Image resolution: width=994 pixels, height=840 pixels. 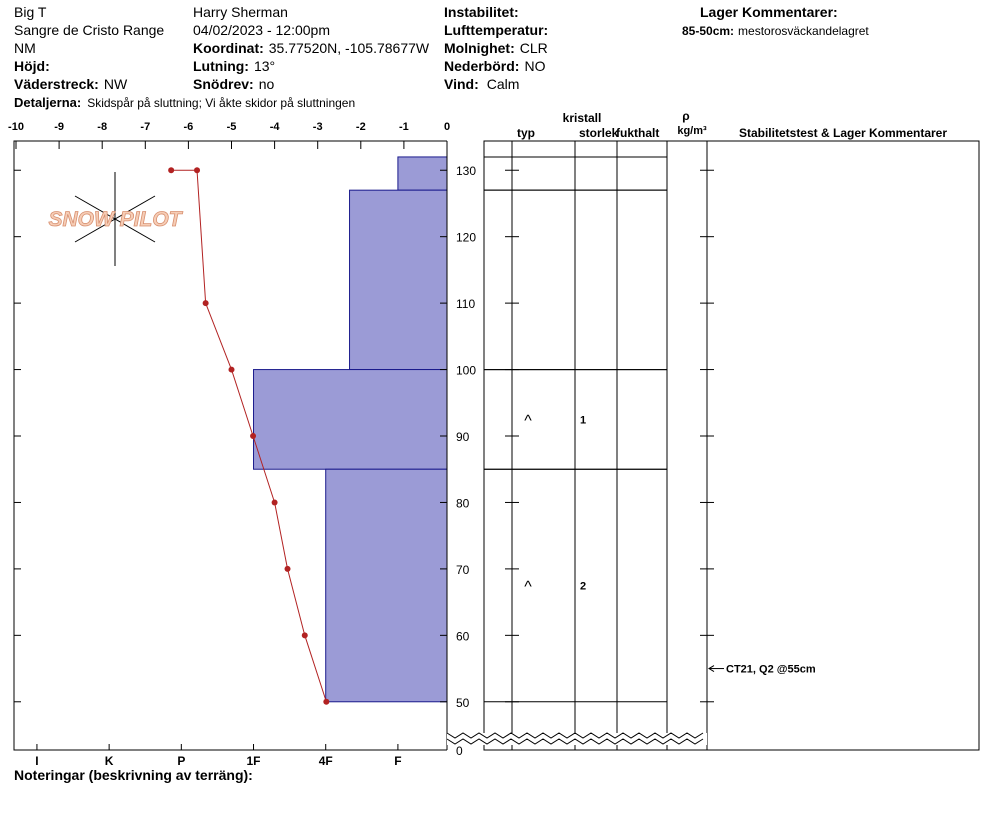 I want to click on sky-label: Molnighet:, so click(x=479, y=48).